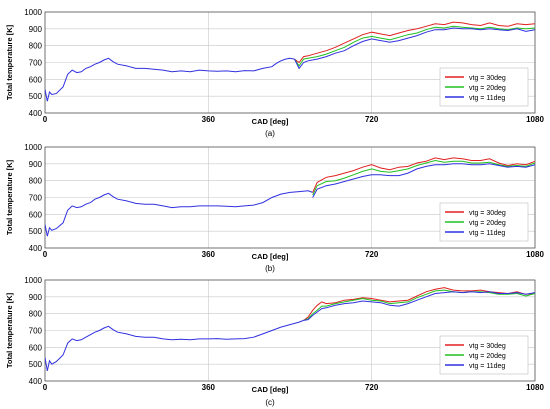  What do you see at coordinates (270, 402) in the screenshot?
I see `panel-label: (c)` at bounding box center [270, 402].